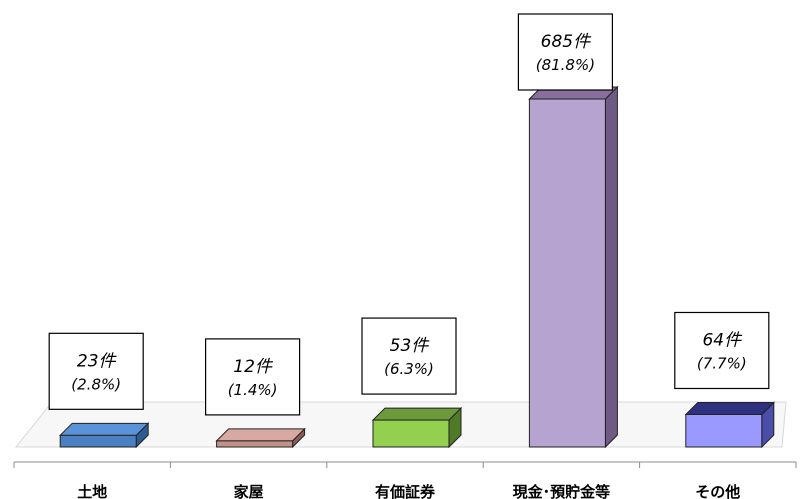 The image size is (802, 499). What do you see at coordinates (409, 369) in the screenshot?
I see `data-label-percent: (6.3%)` at bounding box center [409, 369].